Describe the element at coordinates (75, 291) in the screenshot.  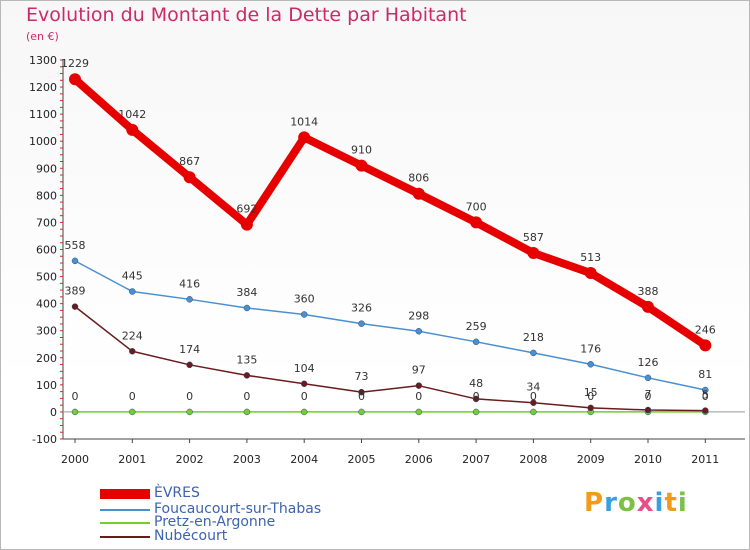
I see `data-label: 389` at that location.